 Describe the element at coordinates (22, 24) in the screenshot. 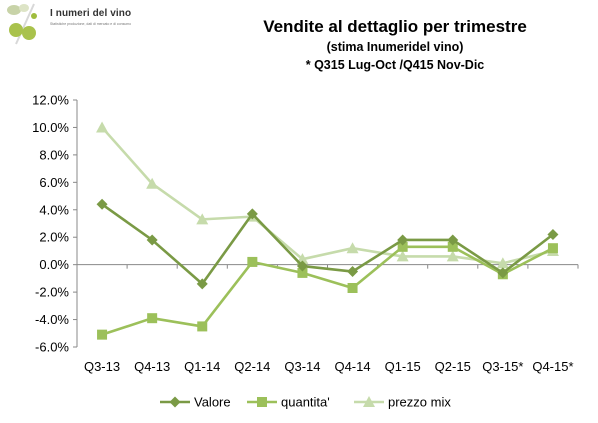

I see `logo-mark-icon` at that location.